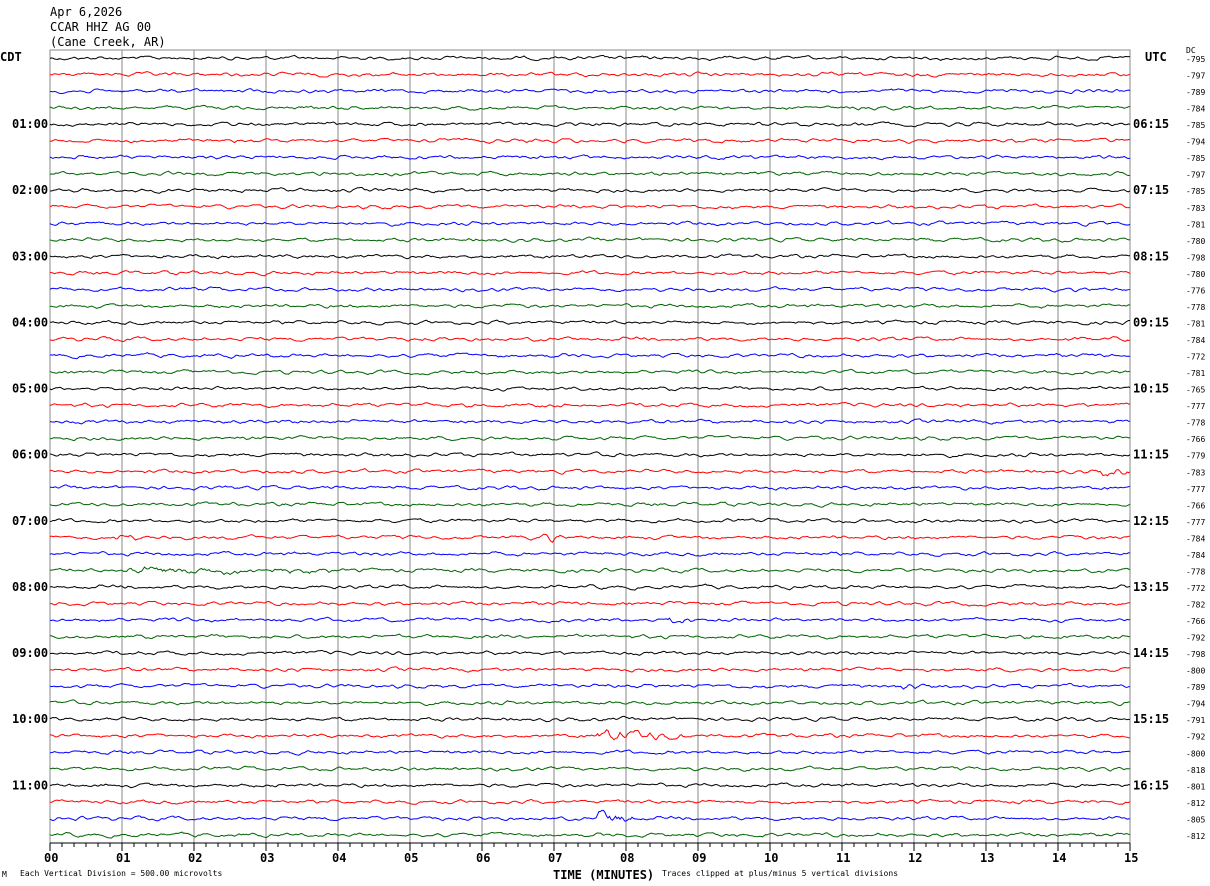 The width and height of the screenshot is (1210, 886). Describe the element at coordinates (30, 521) in the screenshot. I see `cdt-hour-label: 07:00` at that location.